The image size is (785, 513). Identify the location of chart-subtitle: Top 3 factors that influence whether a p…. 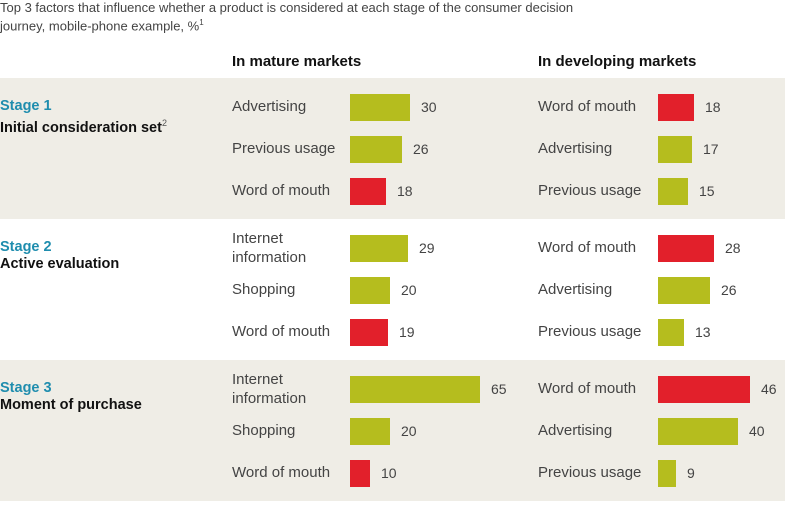
(310, 16).